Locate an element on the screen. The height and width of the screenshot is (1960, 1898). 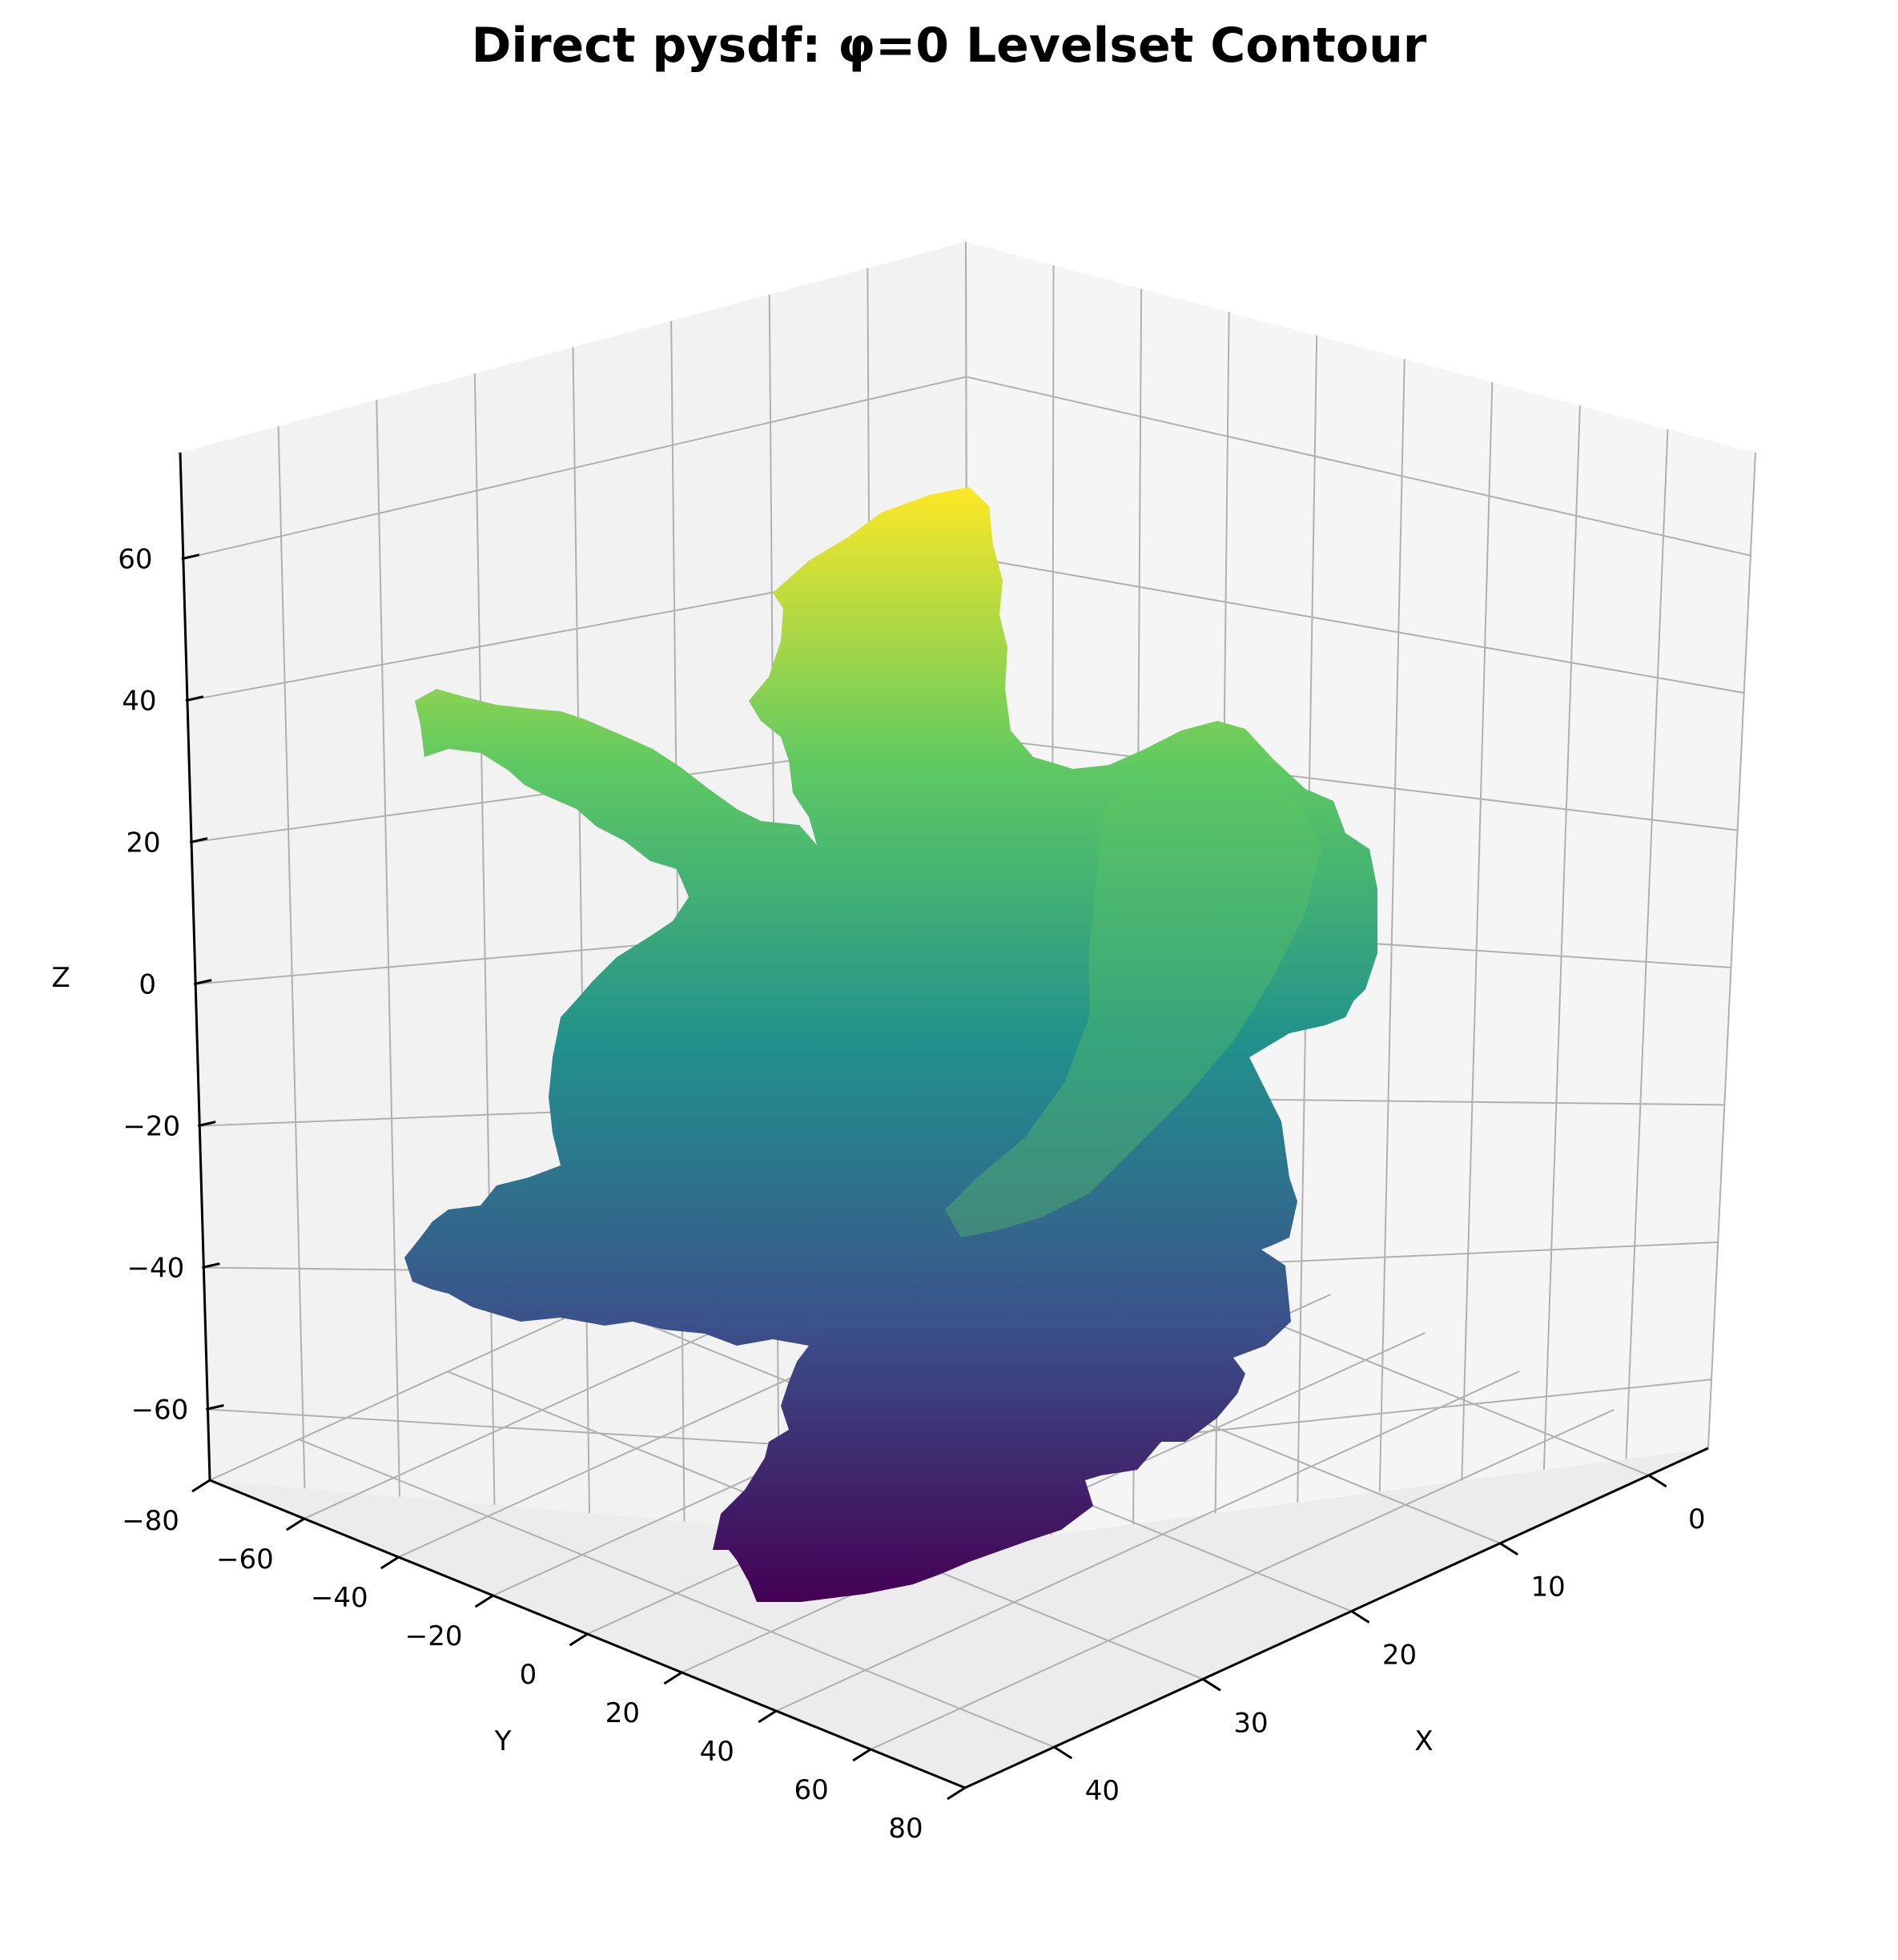
z-tick-label: 0 is located at coordinates (147, 985).